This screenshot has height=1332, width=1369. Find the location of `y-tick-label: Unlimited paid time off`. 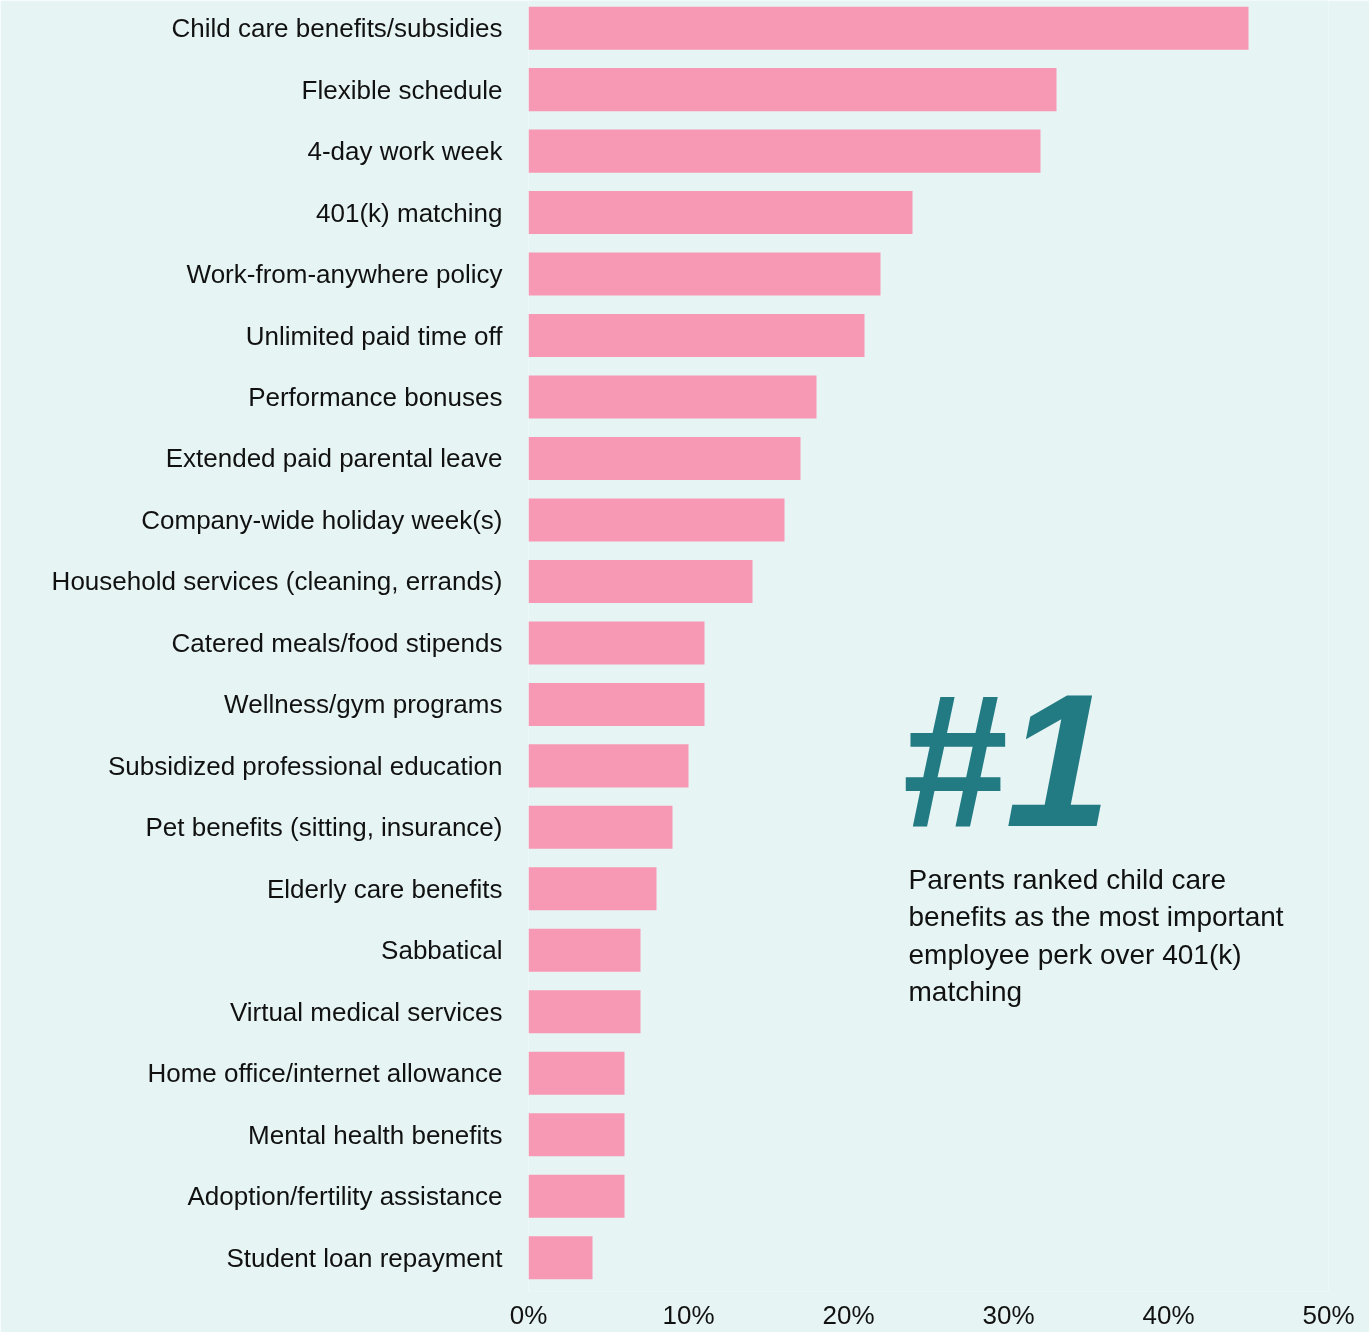

y-tick-label: Unlimited paid time off is located at coordinates (374, 335).